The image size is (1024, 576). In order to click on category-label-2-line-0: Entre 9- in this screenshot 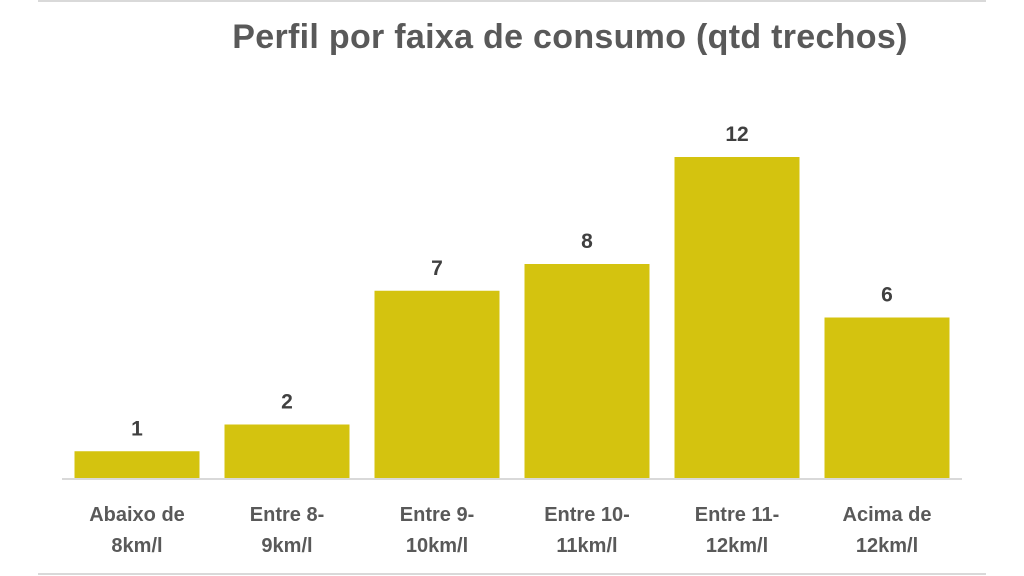, I will do `click(437, 515)`.